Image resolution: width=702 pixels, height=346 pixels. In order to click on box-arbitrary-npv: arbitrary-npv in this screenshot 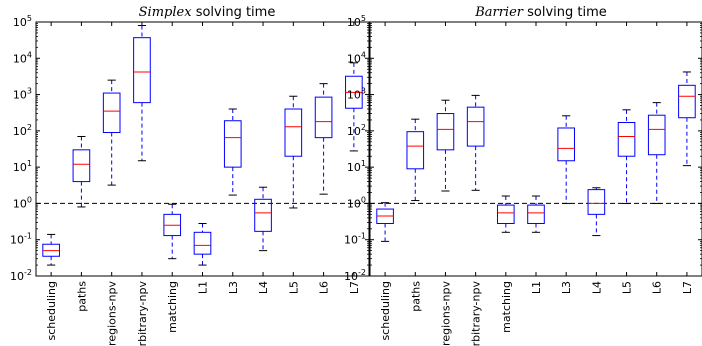, I will do `click(142, 185)`.